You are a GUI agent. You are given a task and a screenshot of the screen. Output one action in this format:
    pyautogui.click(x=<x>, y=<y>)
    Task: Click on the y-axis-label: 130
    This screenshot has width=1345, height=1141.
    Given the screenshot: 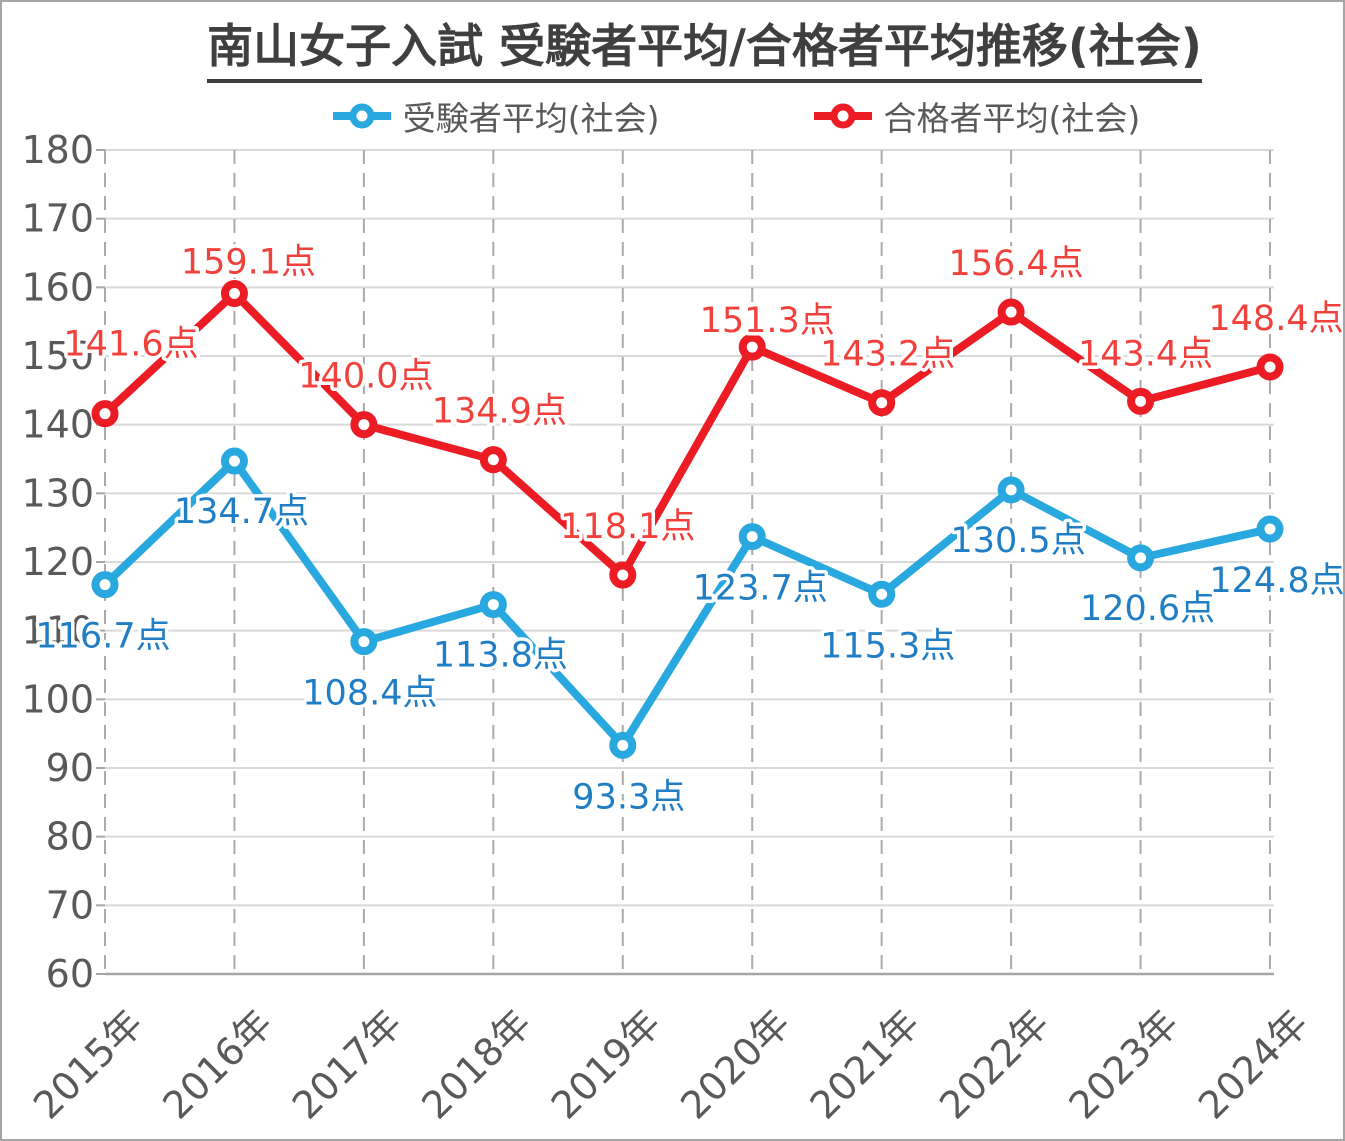 What is the action you would take?
    pyautogui.click(x=57, y=493)
    